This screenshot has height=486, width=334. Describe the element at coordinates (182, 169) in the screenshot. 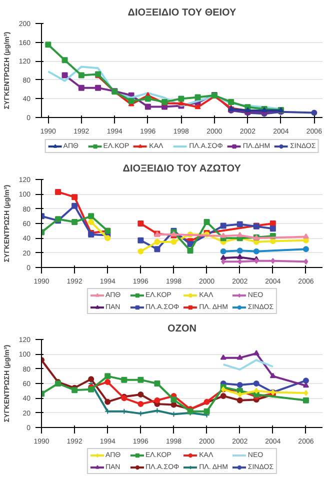

I see `chart-title: ΔΙΟΞΕΙΔΙΟ ΤΟΥ ΑΖΩΤΟΥ` at that location.